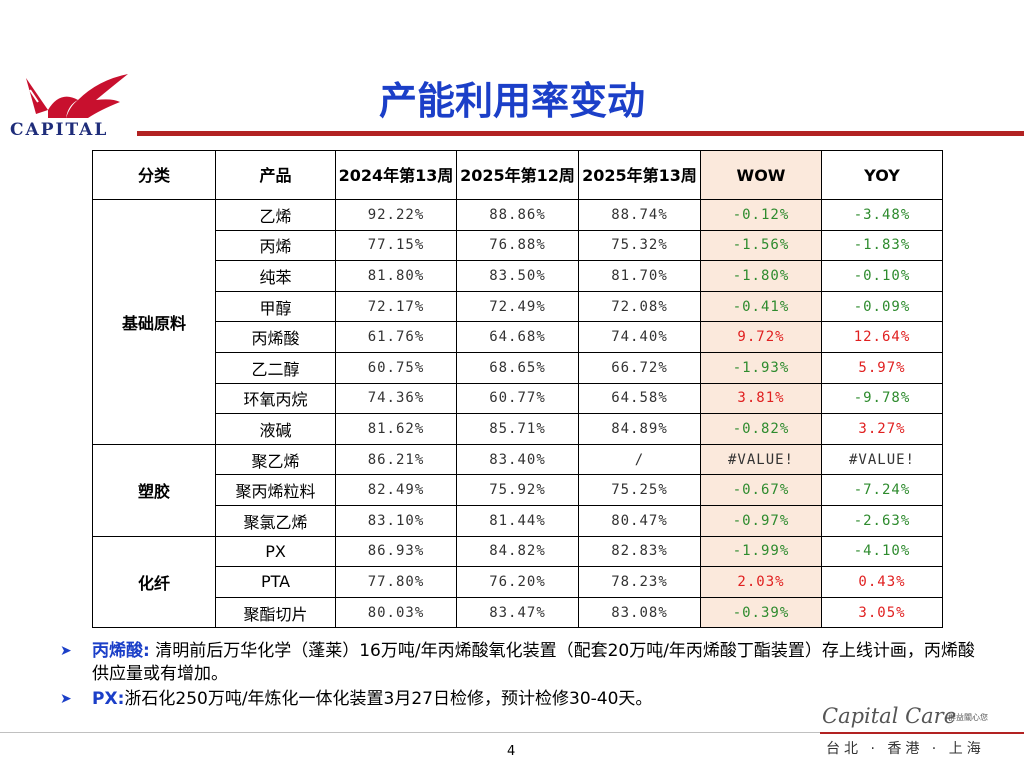  Describe the element at coordinates (761, 337) in the screenshot. I see `wow-cell: 9.72%` at that location.